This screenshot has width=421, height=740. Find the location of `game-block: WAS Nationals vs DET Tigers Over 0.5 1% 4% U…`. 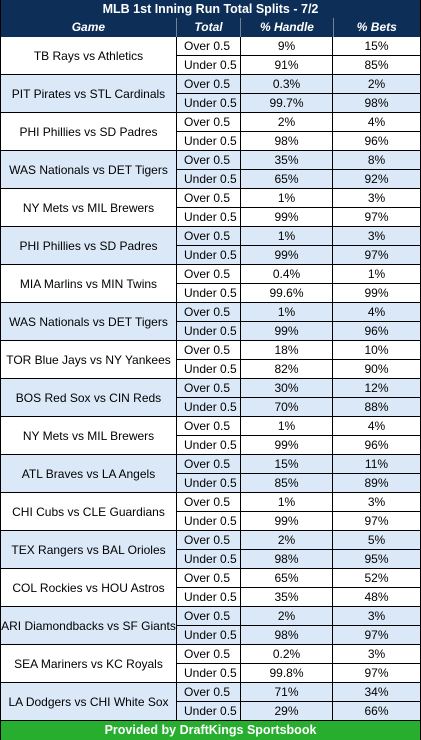

game-block: WAS Nationals vs DET Tigers Over 0.5 1% 4% U… is located at coordinates (210, 322).